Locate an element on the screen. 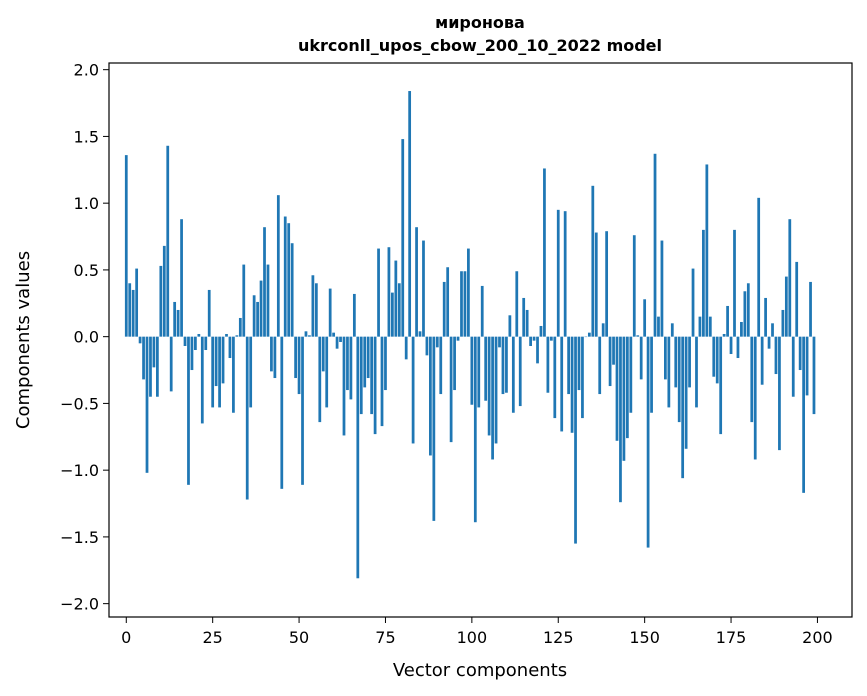  y-tick-label: 0.5 is located at coordinates (86, 270).